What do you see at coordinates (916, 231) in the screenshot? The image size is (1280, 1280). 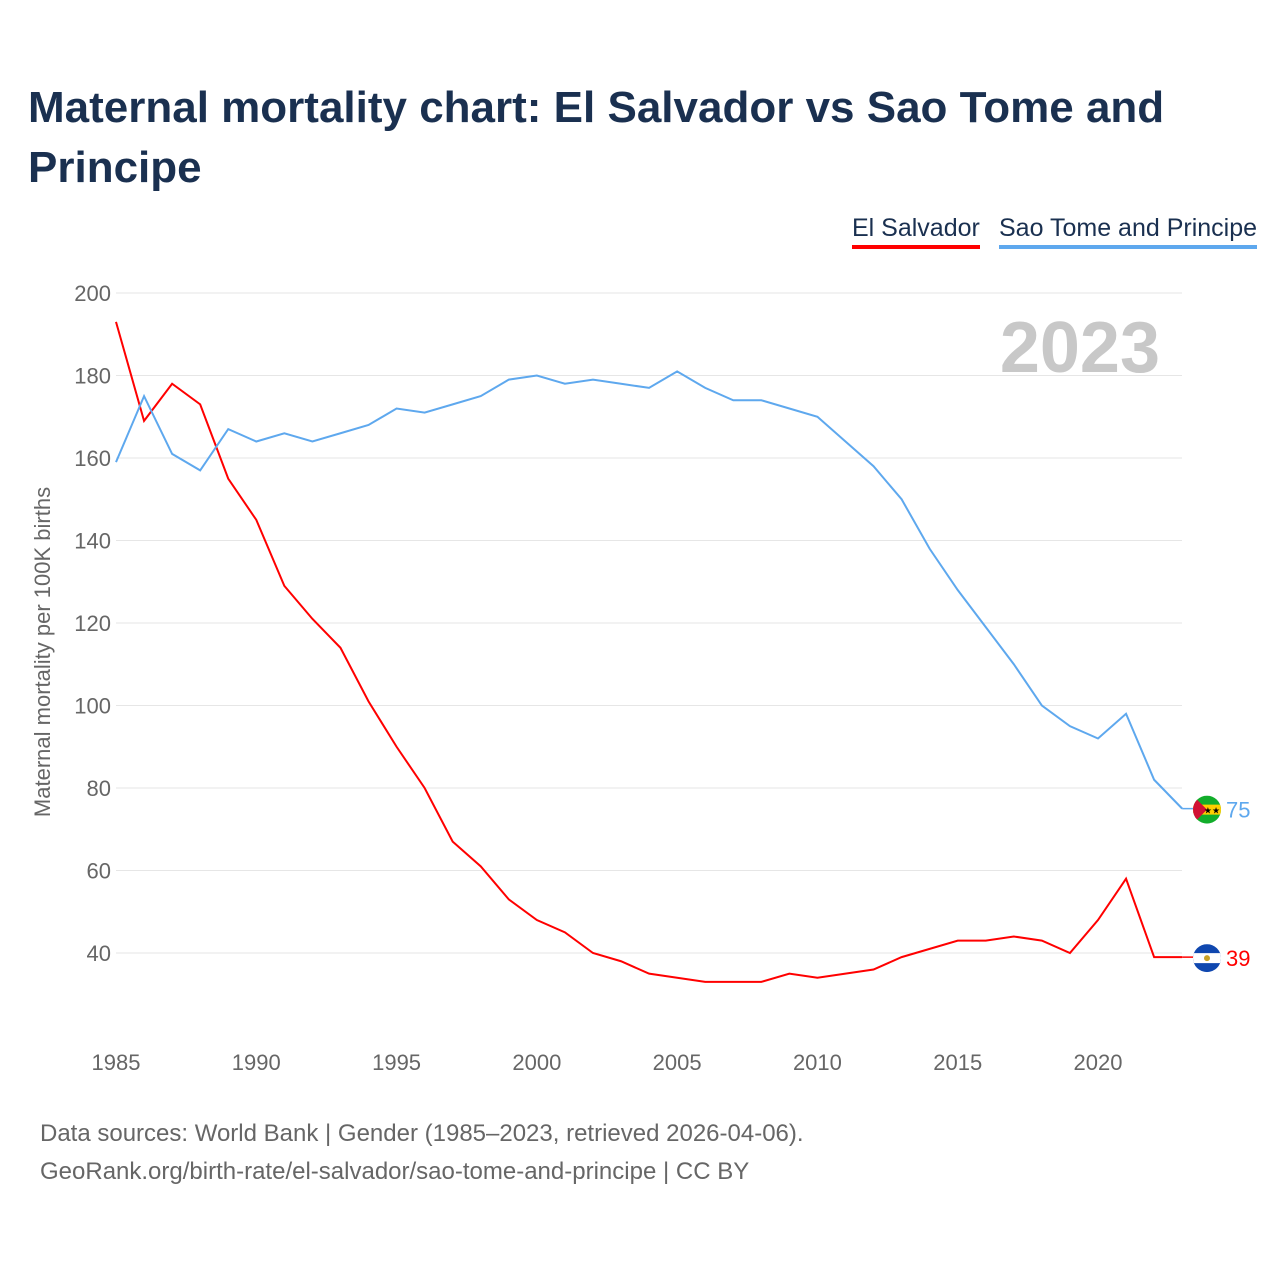 I see `legend-el-salvador: El Salvador` at bounding box center [916, 231].